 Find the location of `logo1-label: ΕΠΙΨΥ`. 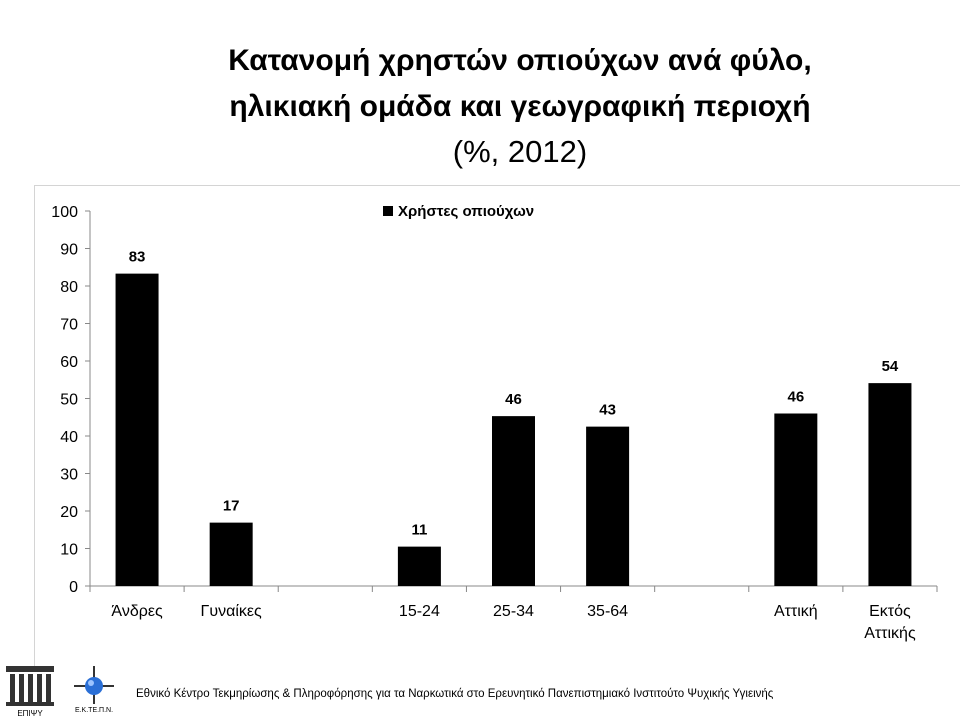

logo1-label: ΕΠΙΨΥ is located at coordinates (30, 713).